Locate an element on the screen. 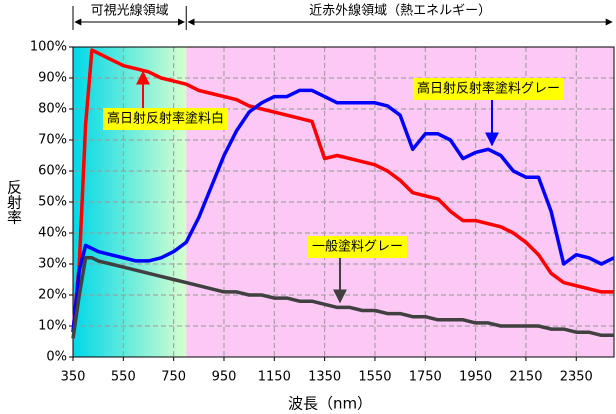 This screenshot has width=616, height=414. x-tick-label: 950 is located at coordinates (224, 377).